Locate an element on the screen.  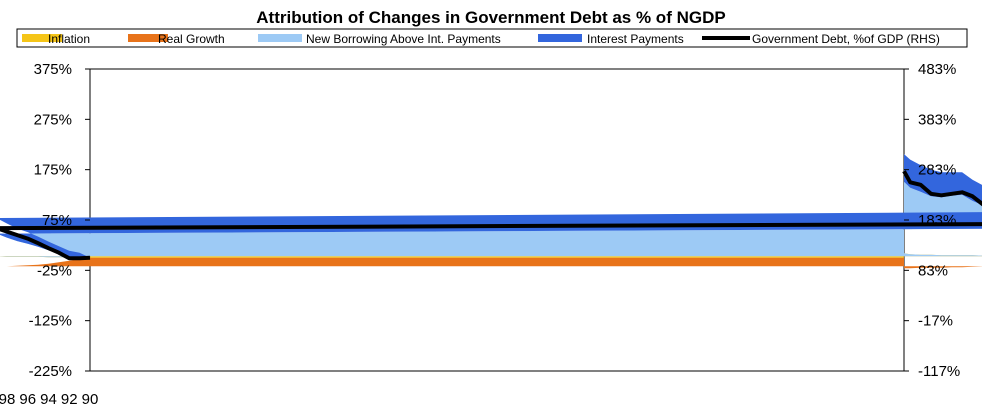
y-left-tick-label: 375% is located at coordinates (53, 69).